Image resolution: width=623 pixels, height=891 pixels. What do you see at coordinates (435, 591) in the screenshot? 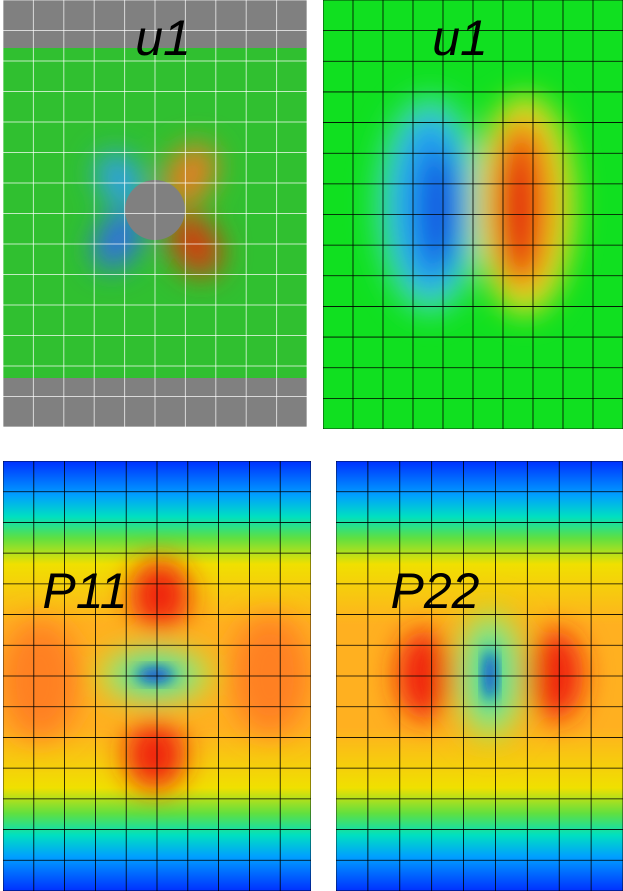
I see `panel-label: P22` at bounding box center [435, 591].